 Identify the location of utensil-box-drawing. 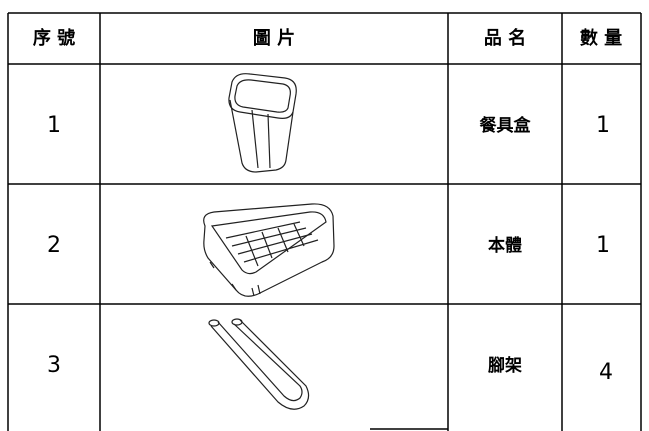
(262, 123).